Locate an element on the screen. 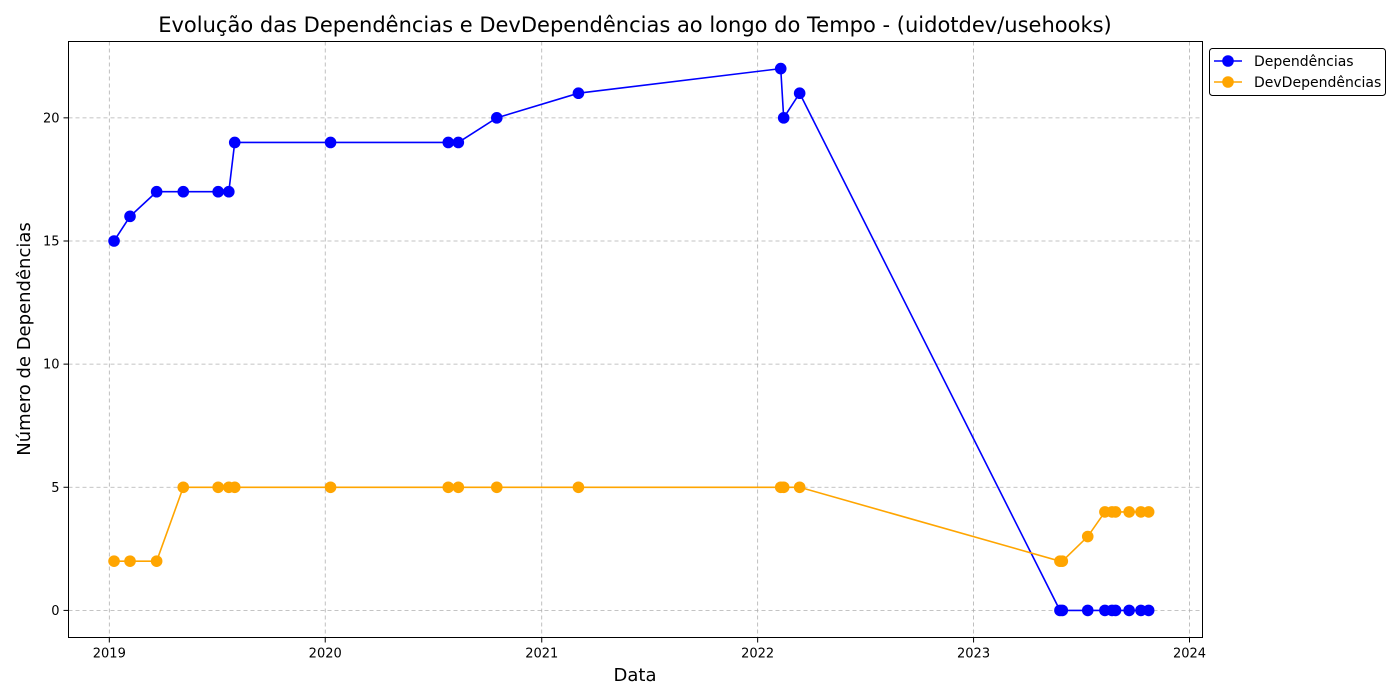  y-tick-label: 10 is located at coordinates (51, 365).